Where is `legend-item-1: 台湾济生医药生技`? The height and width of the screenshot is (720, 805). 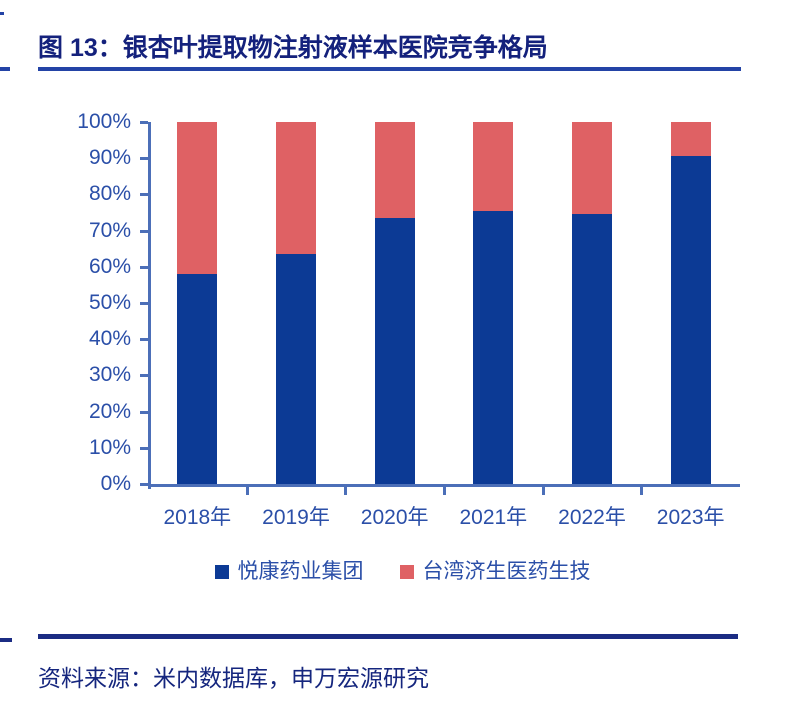
legend-item-1: 台湾济生医药生技 is located at coordinates (495, 572).